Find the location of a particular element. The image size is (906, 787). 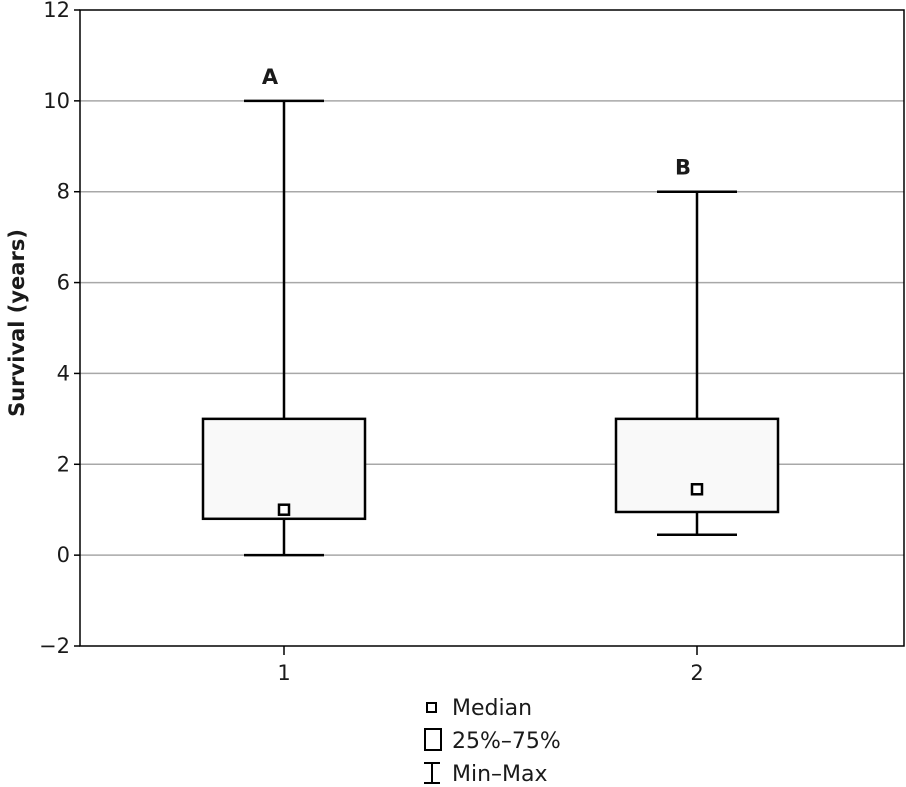

x-tick-label: 2 is located at coordinates (696, 673).